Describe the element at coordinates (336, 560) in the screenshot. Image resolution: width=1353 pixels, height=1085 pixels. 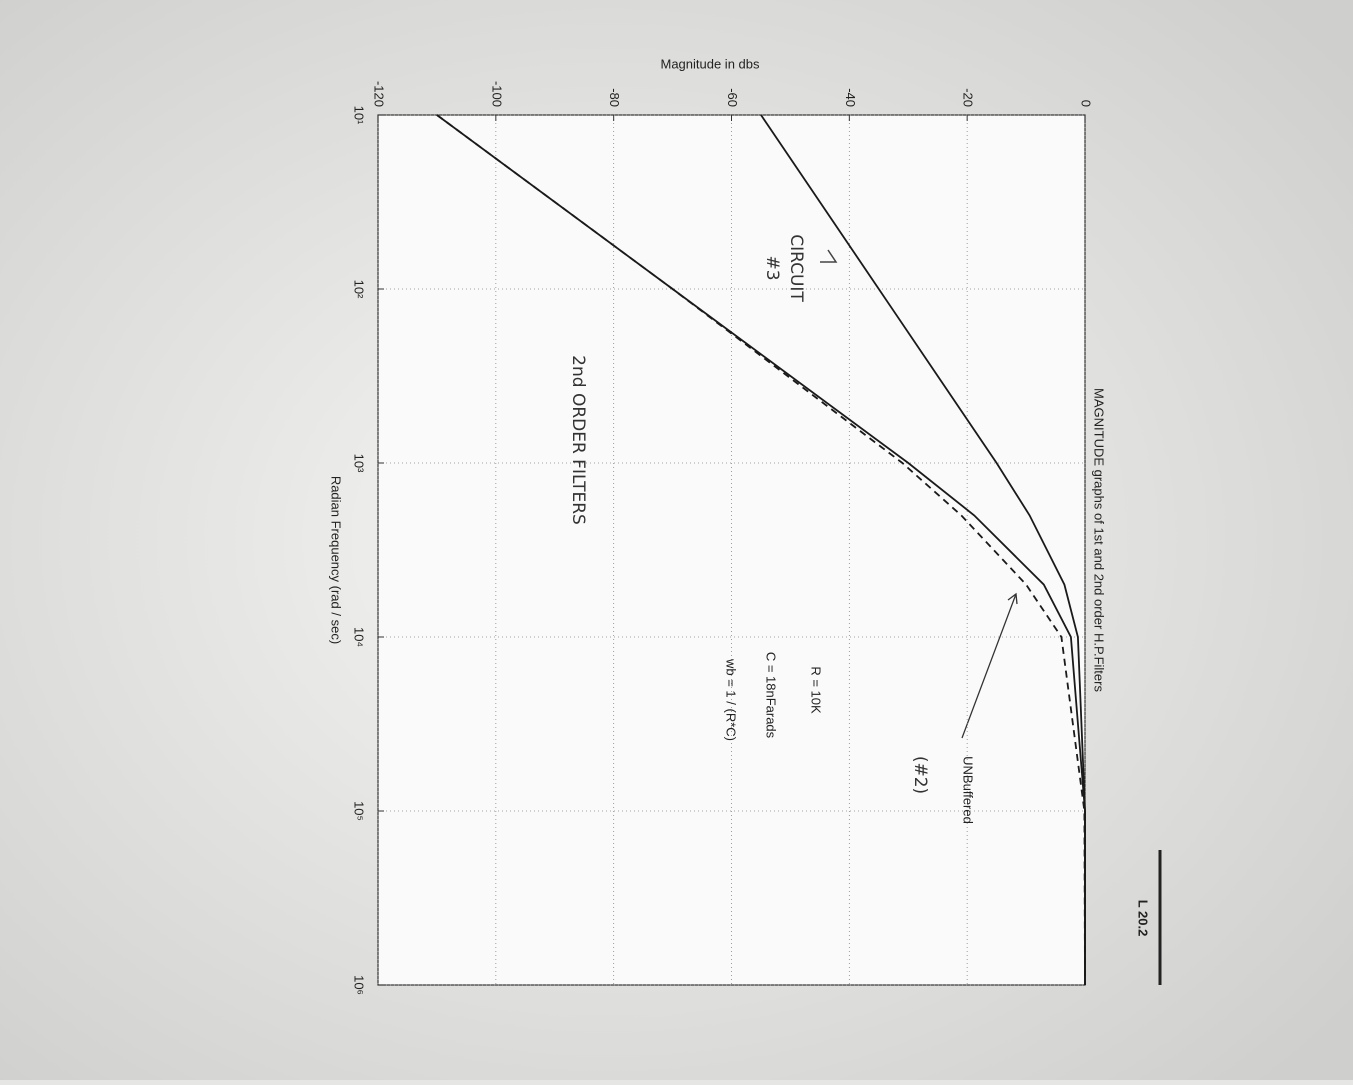
I see `x-axis-label: Radian Frequency (rad / sec)` at that location.